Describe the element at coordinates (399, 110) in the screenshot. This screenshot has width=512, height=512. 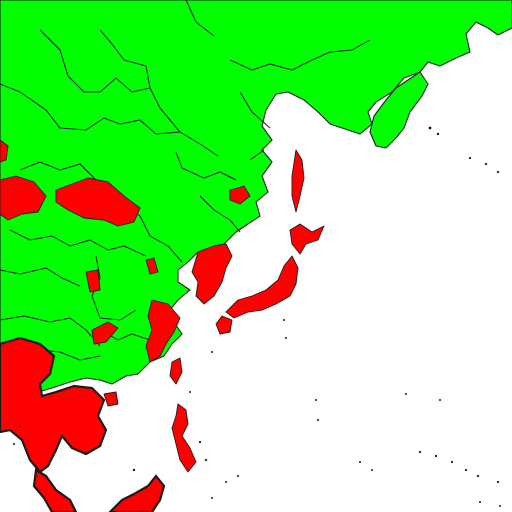
I see `kamchatka-region` at that location.